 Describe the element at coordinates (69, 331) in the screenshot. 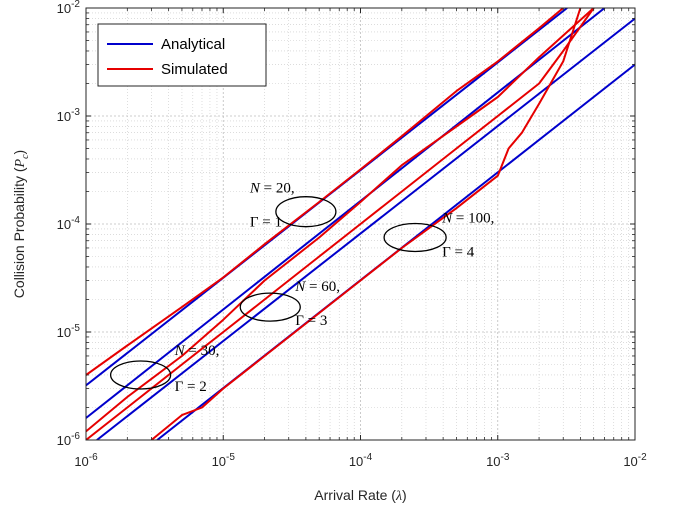

I see `y-tick-label: 10⁻⁵` at that location.